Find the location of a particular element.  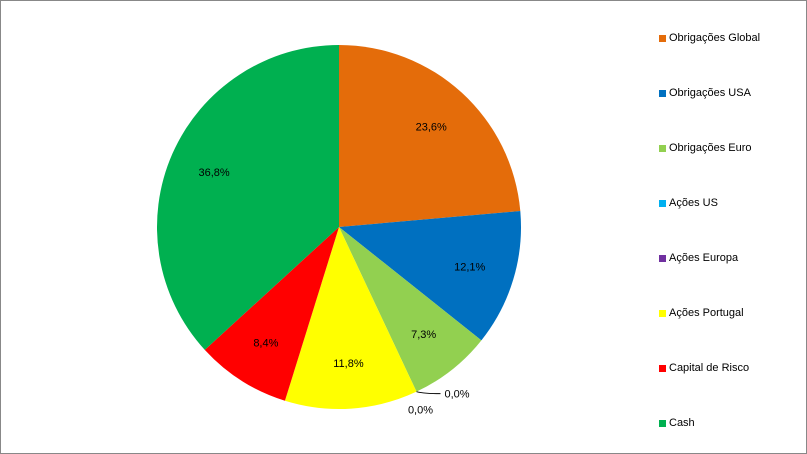

legend-swatch-obrigacoes-usa is located at coordinates (662, 93).